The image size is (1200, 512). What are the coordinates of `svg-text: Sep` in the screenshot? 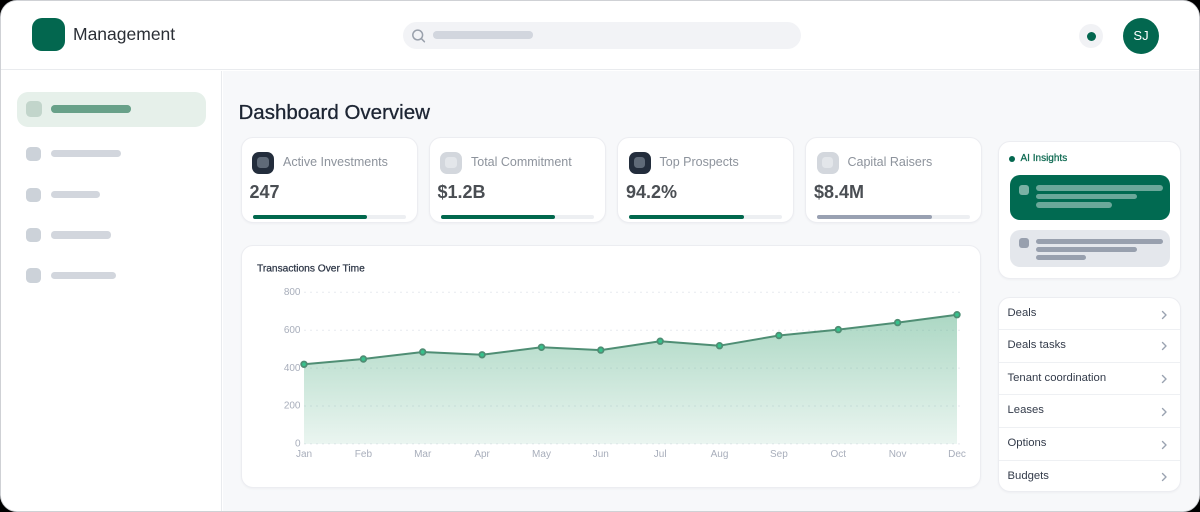 It's located at (779, 453).